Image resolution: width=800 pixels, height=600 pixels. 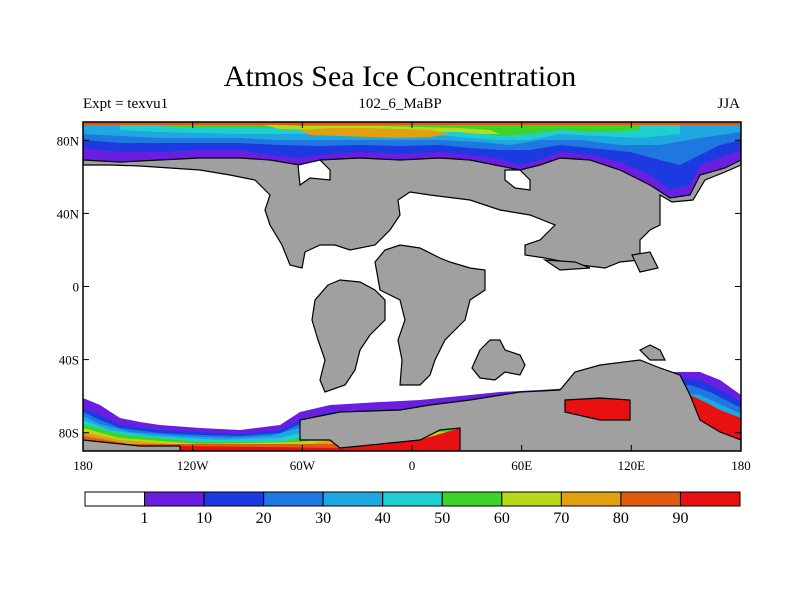 I want to click on y-tick-label: 40N, so click(x=68, y=213).